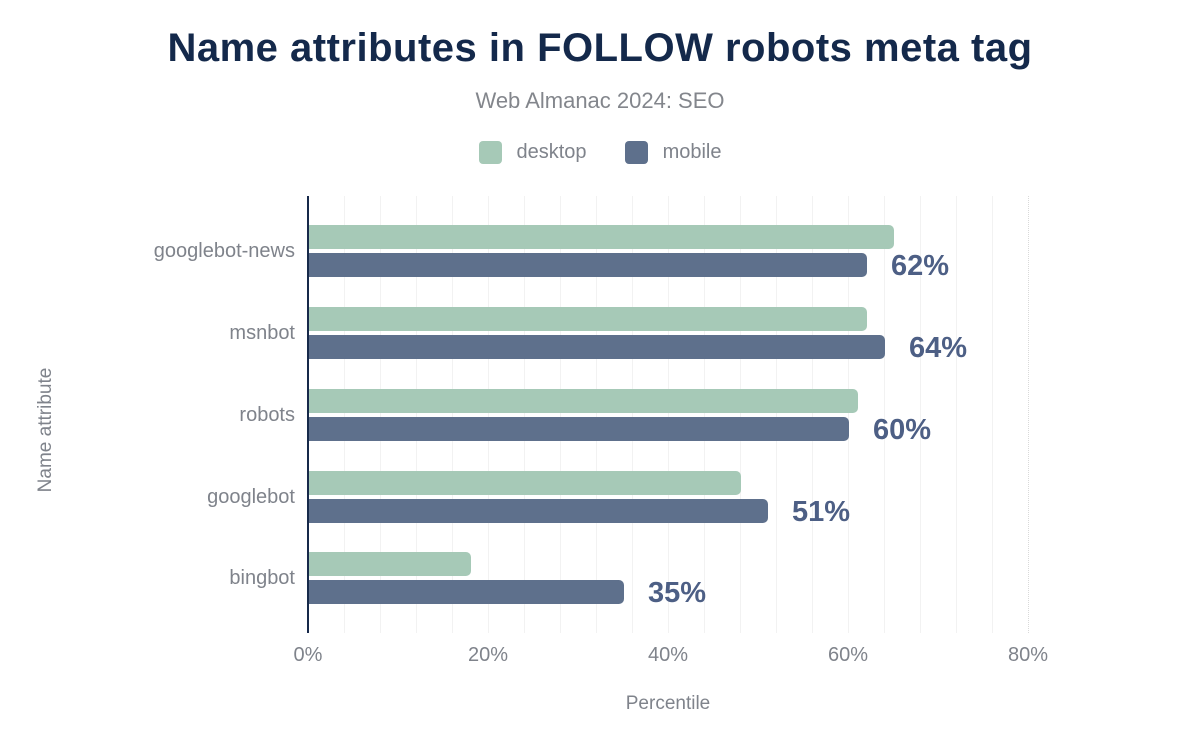 This screenshot has width=1200, height=742. Describe the element at coordinates (267, 415) in the screenshot. I see `category-label: robots` at that location.